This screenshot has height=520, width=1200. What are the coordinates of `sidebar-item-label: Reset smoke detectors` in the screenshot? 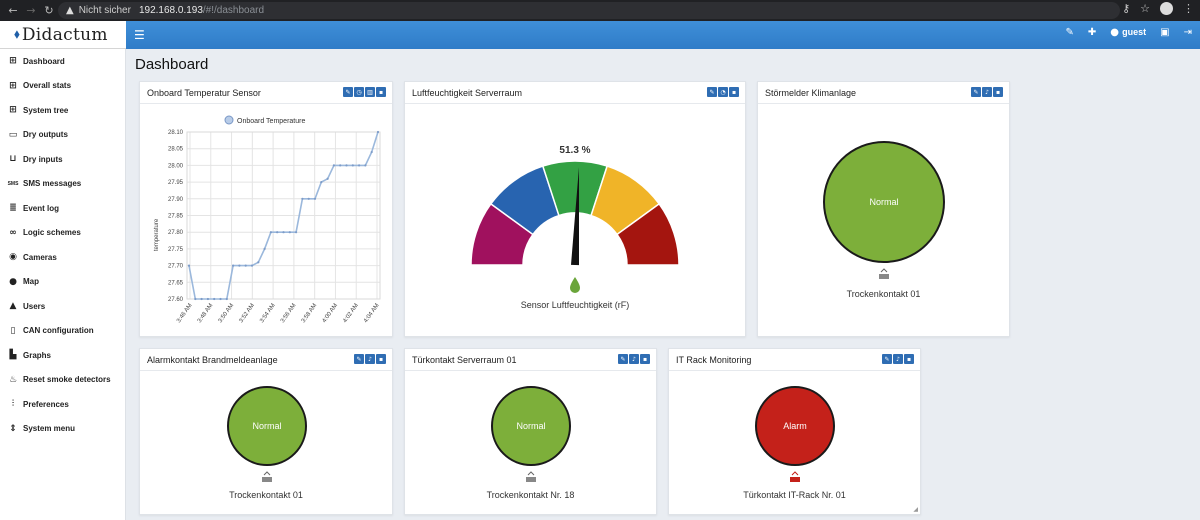 It's located at (67, 380).